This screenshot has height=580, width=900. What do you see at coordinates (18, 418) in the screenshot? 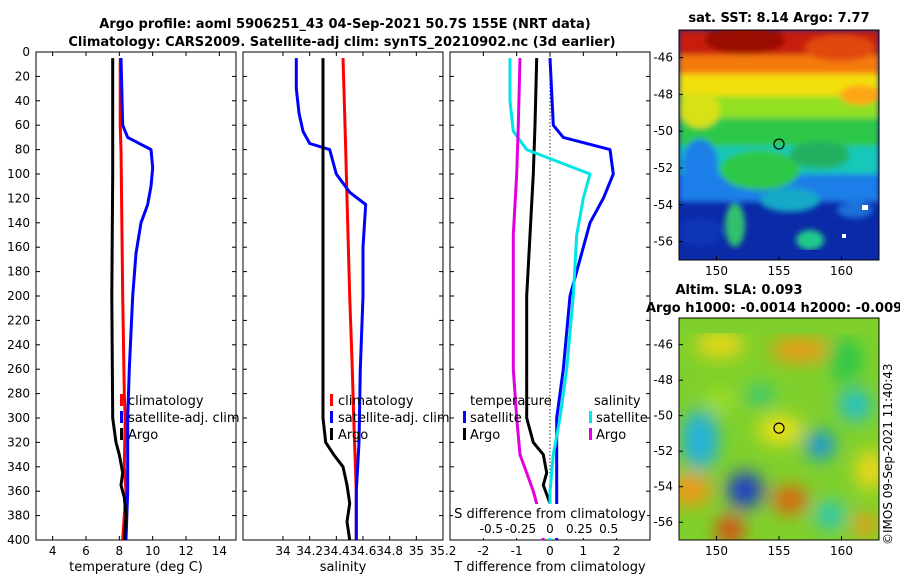
I see `y-tick-label: 300` at bounding box center [18, 418].